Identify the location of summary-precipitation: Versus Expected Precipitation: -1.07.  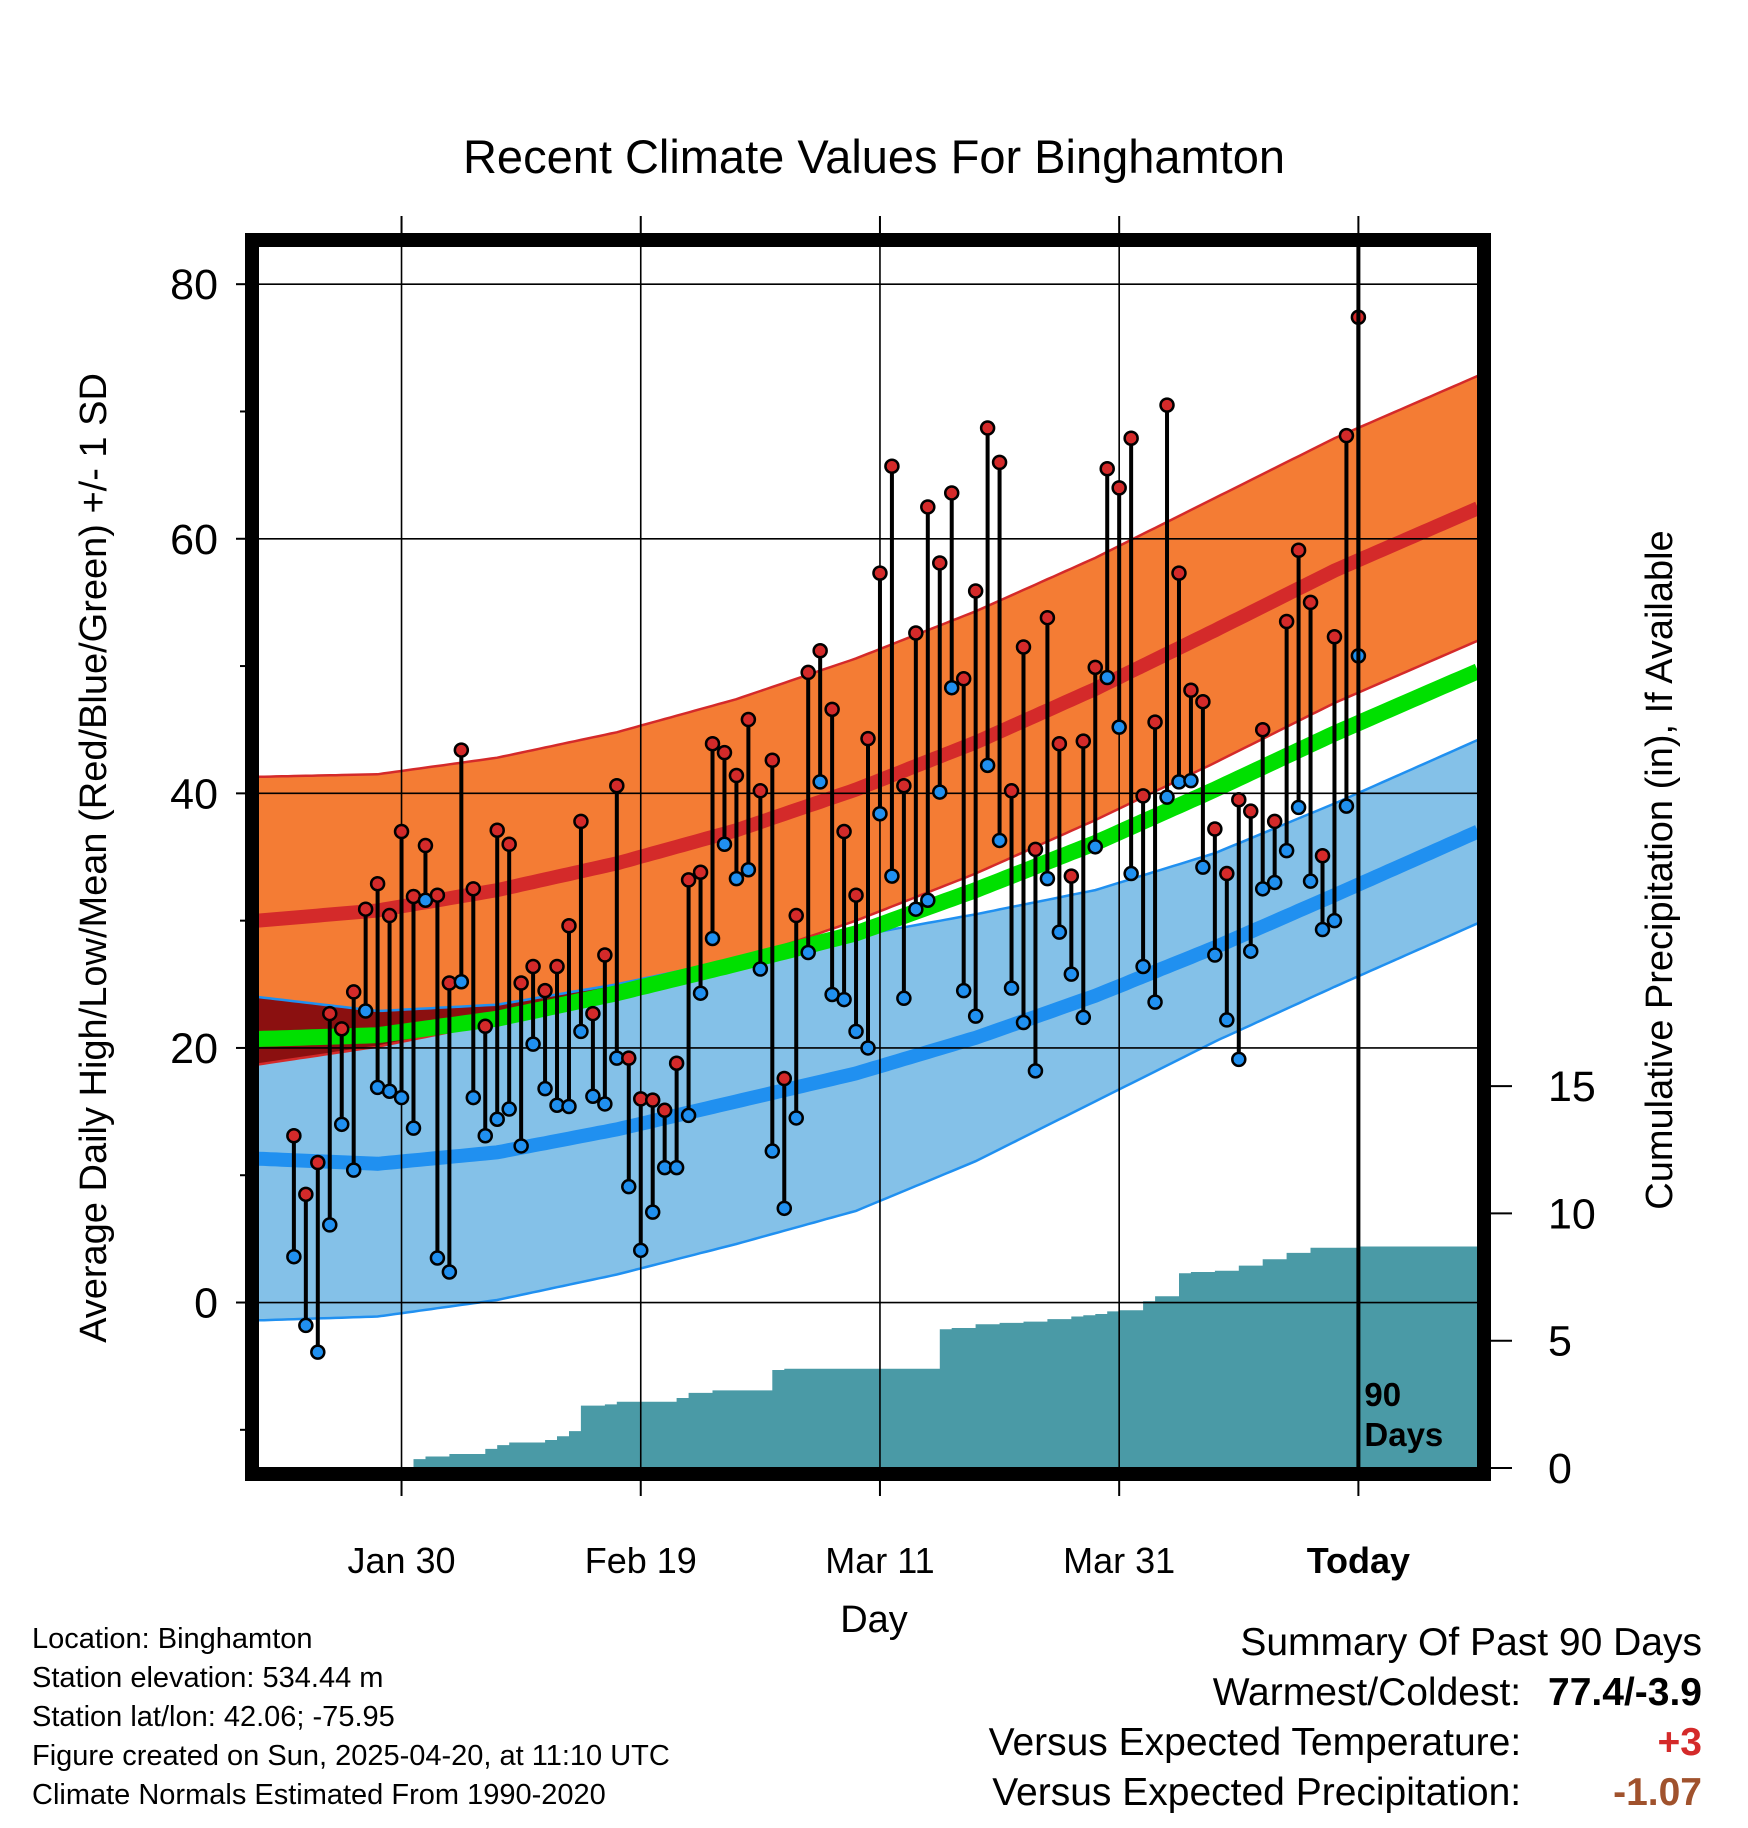
(1252, 1793).